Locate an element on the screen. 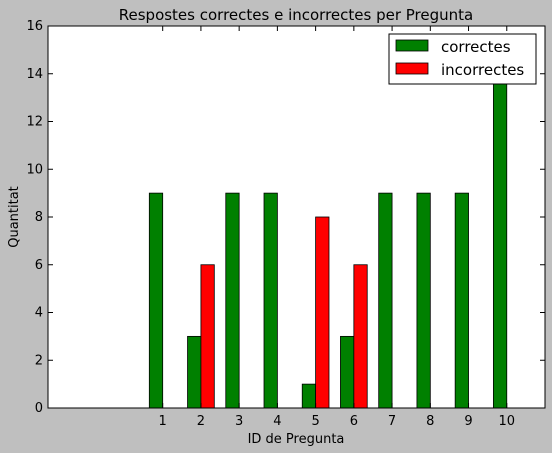 The height and width of the screenshot is (453, 552). x-tick-label-1: 1 is located at coordinates (163, 421).